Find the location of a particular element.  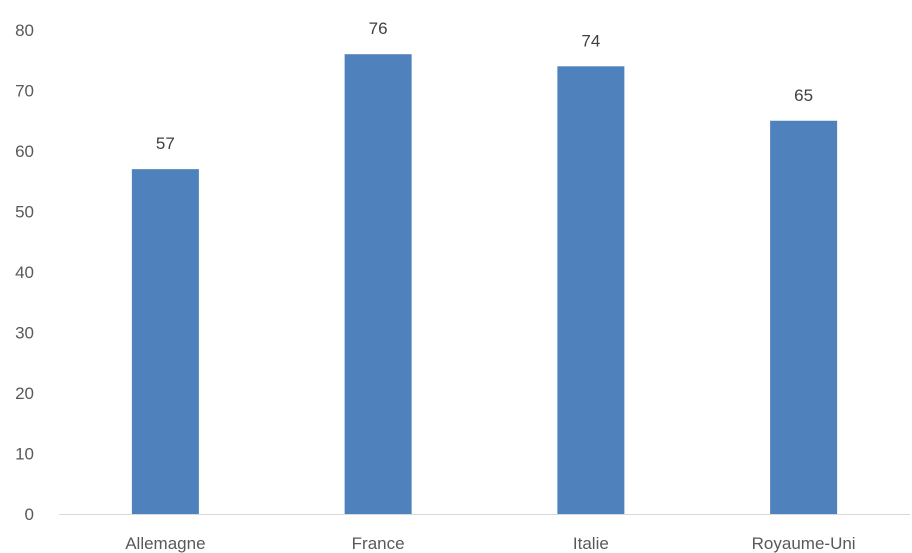

data-label: 76 is located at coordinates (378, 28).